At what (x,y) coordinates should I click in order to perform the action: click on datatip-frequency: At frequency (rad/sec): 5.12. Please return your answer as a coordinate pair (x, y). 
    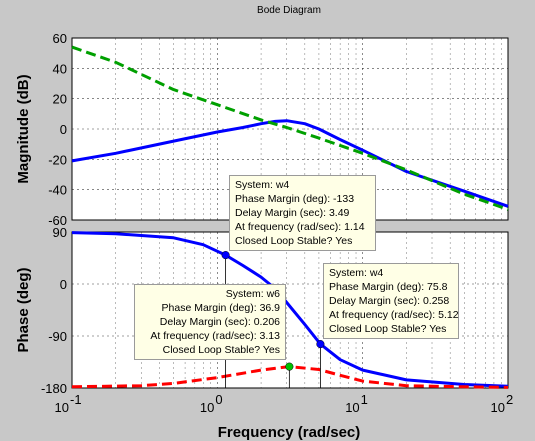
    Looking at the image, I should click on (394, 315).